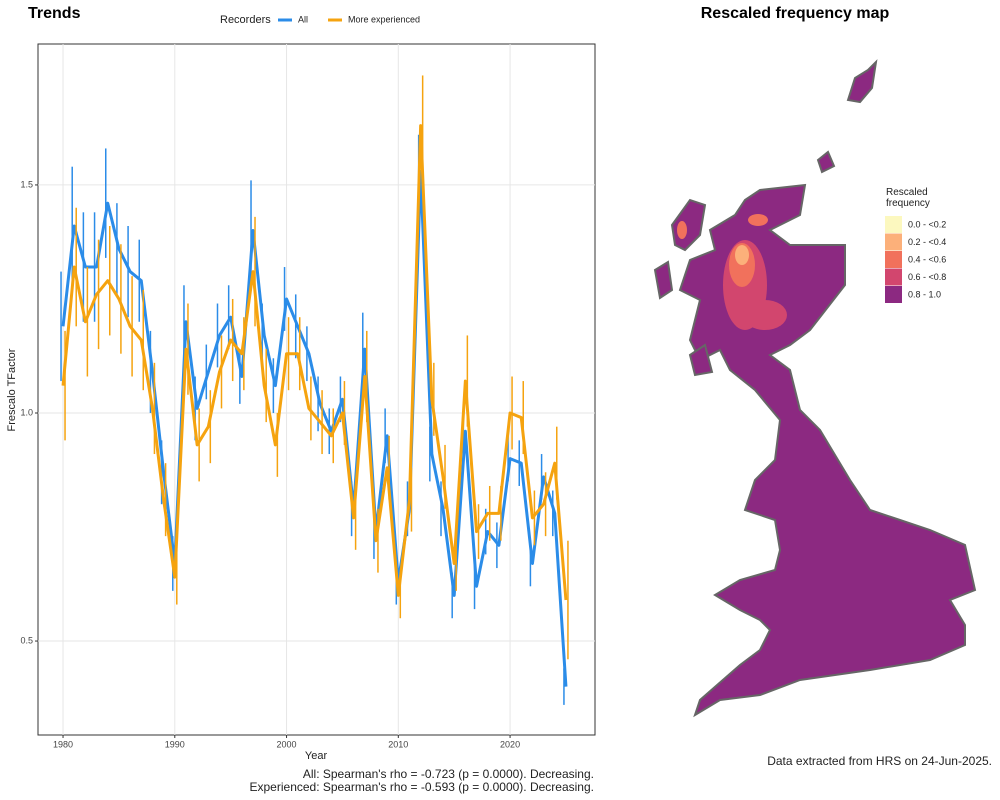 The image size is (1000, 800). Describe the element at coordinates (924, 294) in the screenshot. I see `legend-label: 0.8 - 1.0` at that location.